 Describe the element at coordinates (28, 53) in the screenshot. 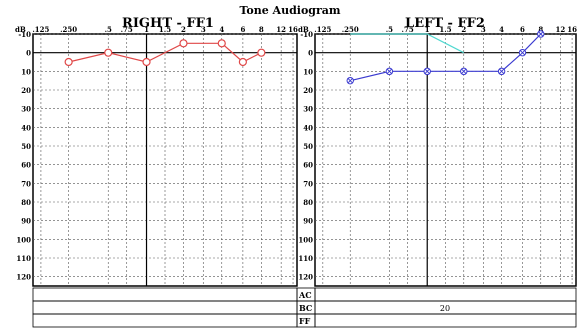

I see `right-y-tick-label: 0` at that location.